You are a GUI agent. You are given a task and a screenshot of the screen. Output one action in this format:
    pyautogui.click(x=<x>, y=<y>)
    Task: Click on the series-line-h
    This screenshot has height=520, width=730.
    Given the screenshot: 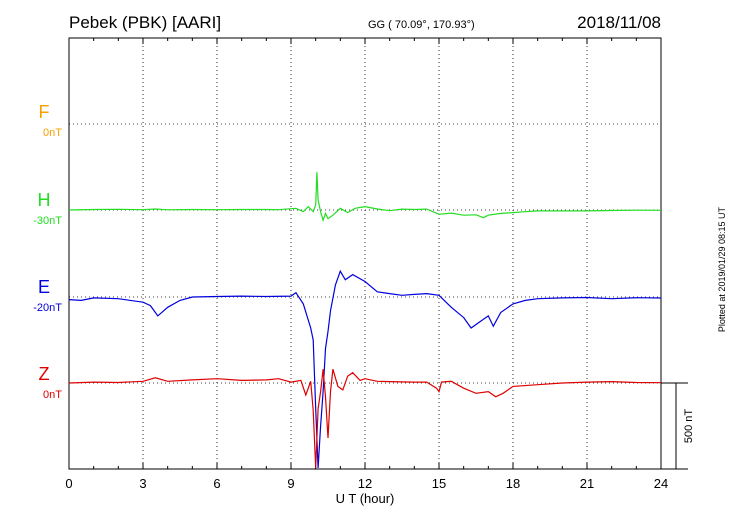 What is the action you would take?
    pyautogui.click(x=365, y=197)
    